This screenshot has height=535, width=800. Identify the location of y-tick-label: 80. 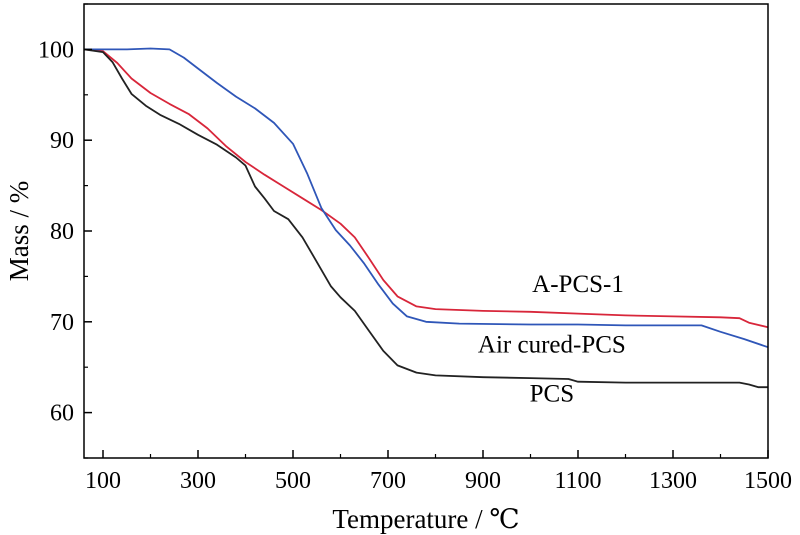
(62, 232).